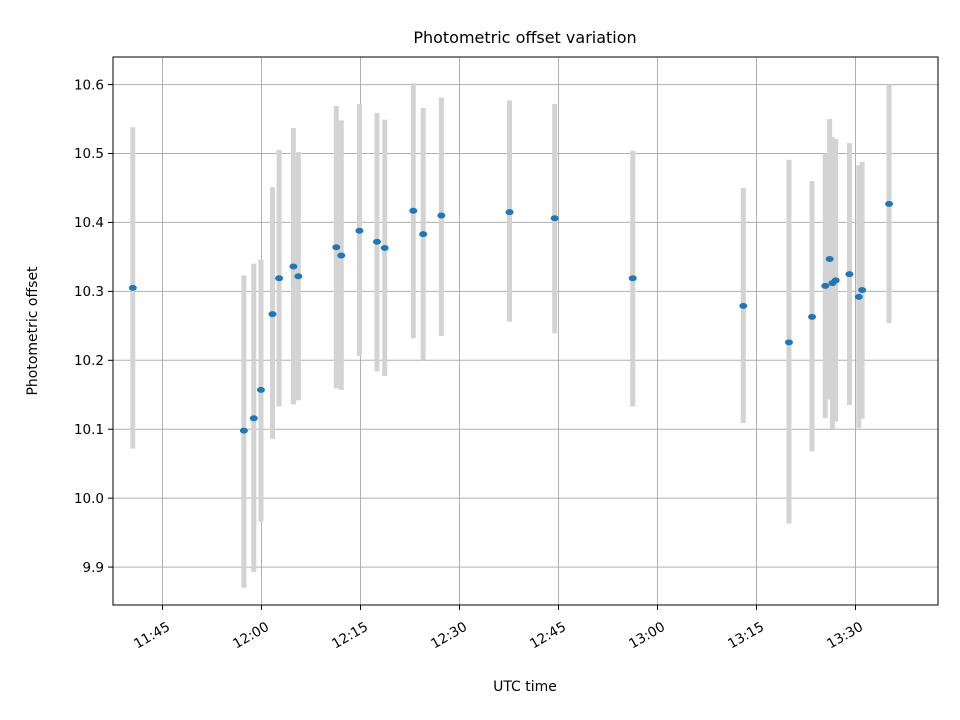  Describe the element at coordinates (93, 568) in the screenshot. I see `y-tick-label: 9.9` at that location.